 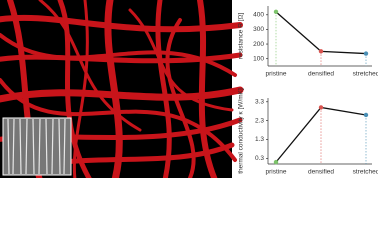 I want to click on y-axis-label: thermal conductivity κ [W/mK], so click(x=241, y=131).